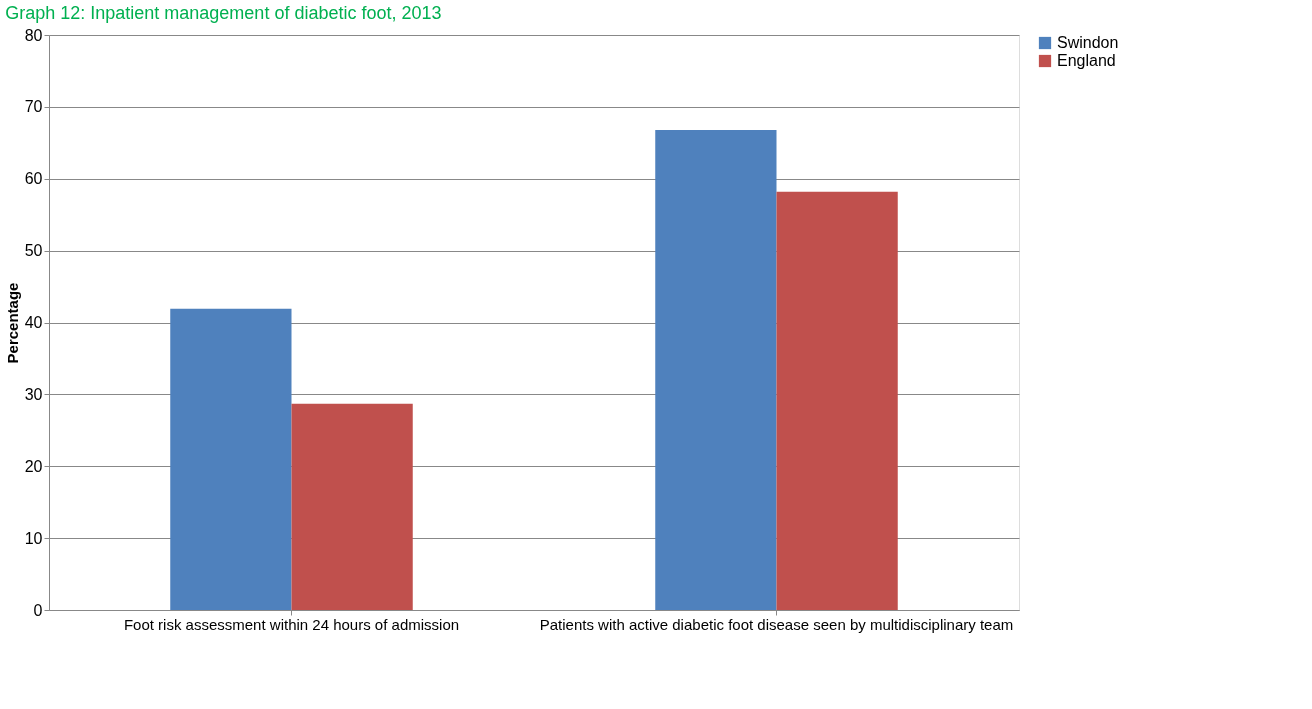  Describe the element at coordinates (33, 538) in the screenshot. I see `y-tick-label: 10` at that location.